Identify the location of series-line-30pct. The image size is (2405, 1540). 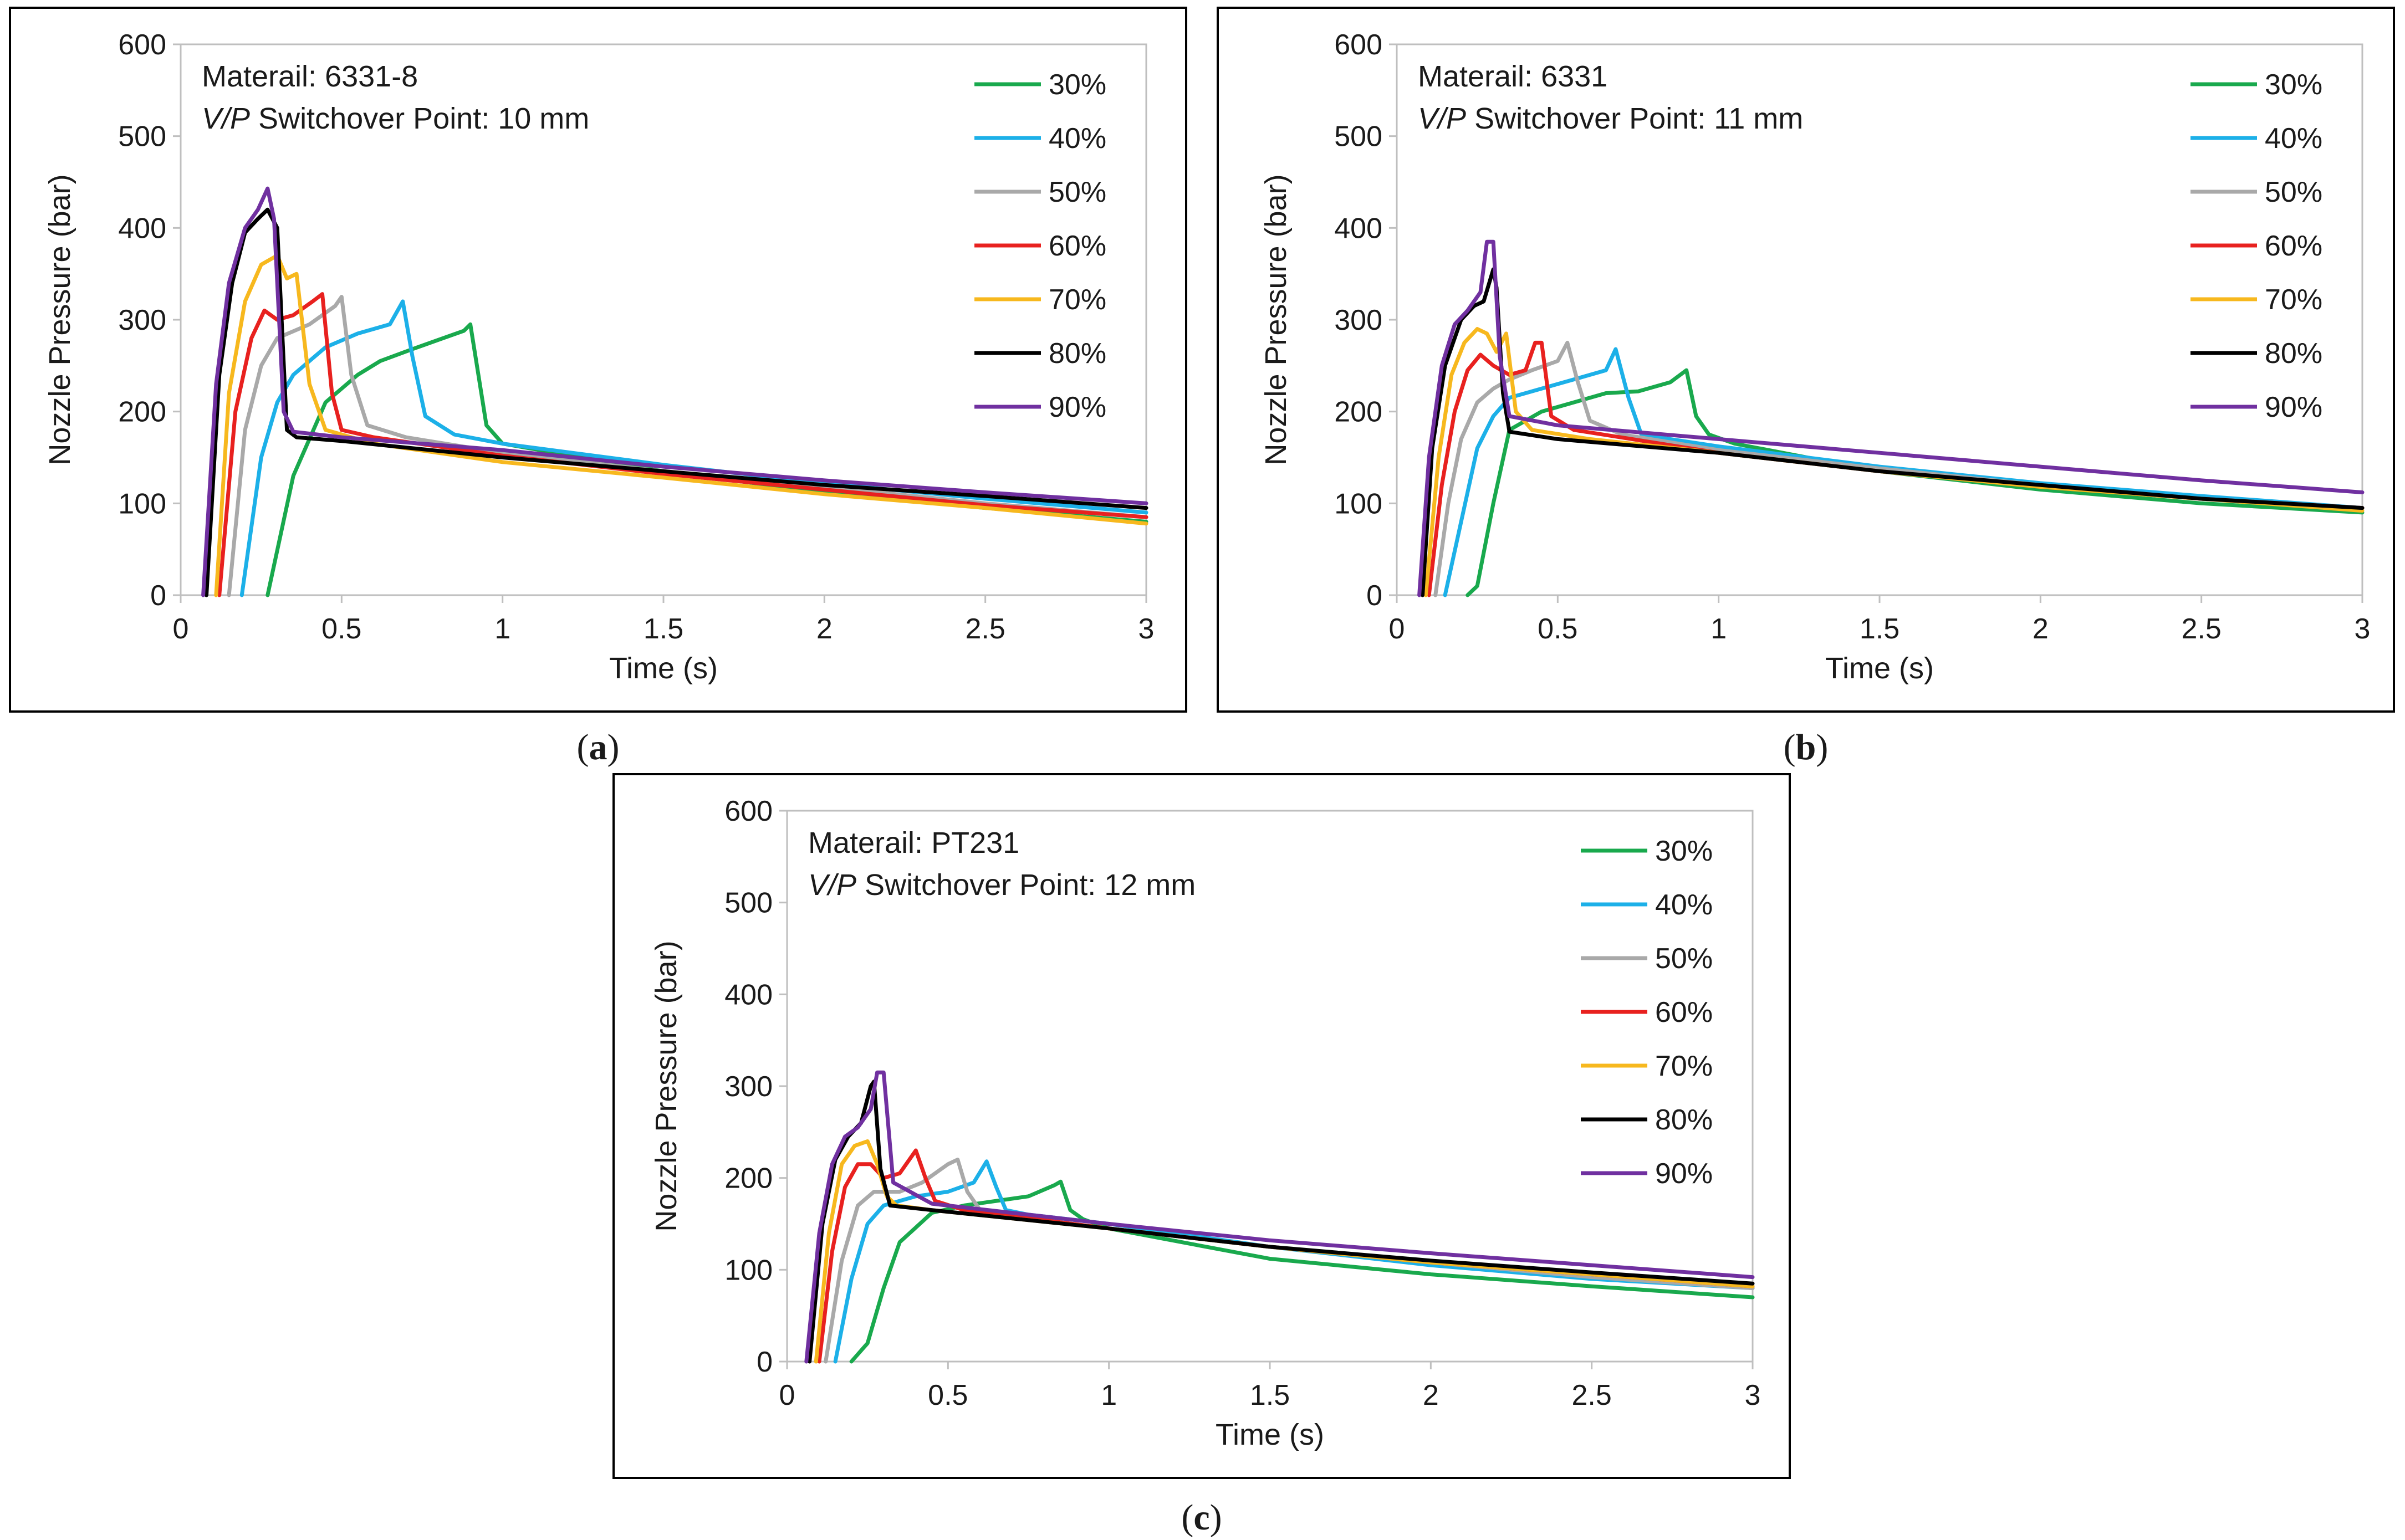
(1302, 1271).